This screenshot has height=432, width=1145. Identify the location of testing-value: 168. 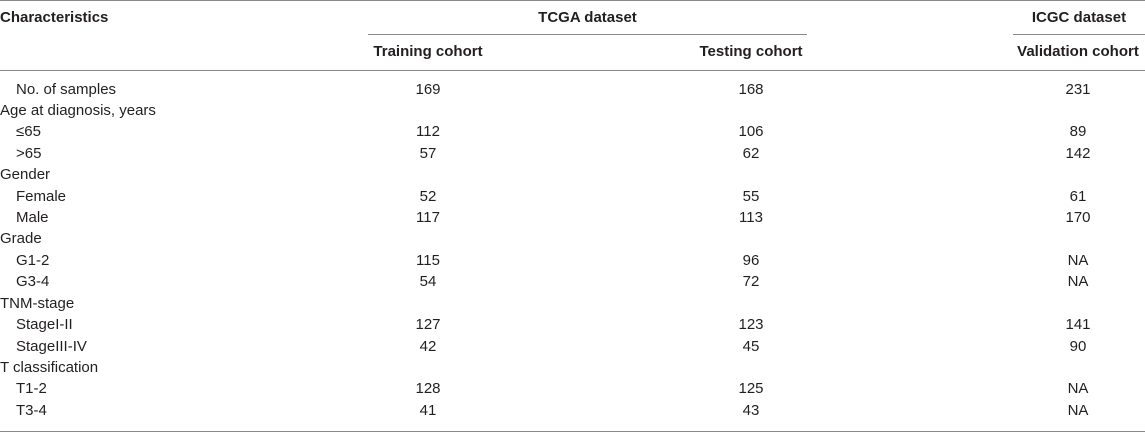
(751, 89).